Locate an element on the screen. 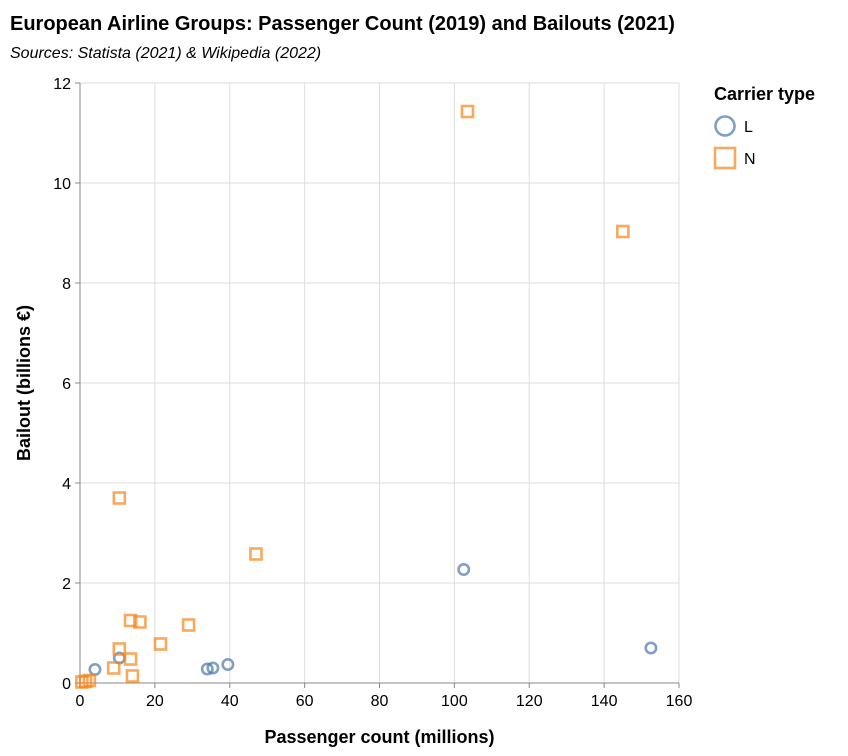 The width and height of the screenshot is (848, 756). y-tick-label: 6 is located at coordinates (66, 384).